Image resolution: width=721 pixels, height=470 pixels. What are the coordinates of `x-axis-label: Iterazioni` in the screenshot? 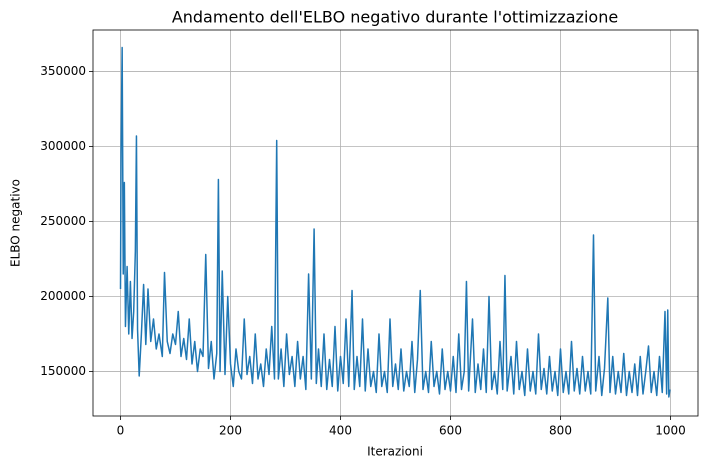 It's located at (395, 452).